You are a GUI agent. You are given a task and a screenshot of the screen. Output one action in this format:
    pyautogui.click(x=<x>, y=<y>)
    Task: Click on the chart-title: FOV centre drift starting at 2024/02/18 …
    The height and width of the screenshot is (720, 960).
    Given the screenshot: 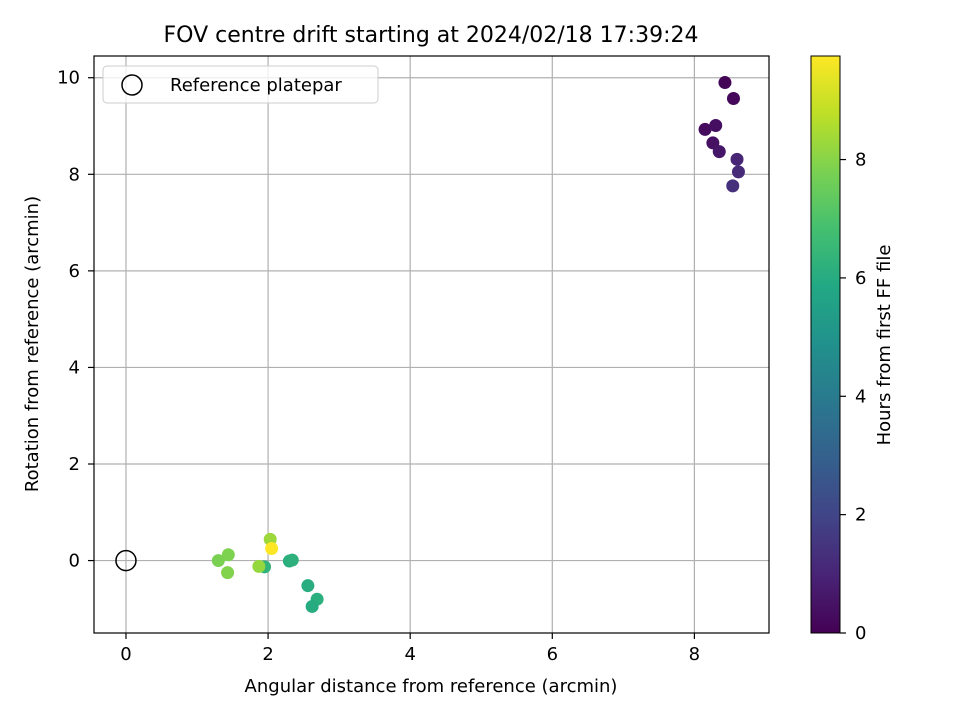 What is the action you would take?
    pyautogui.click(x=431, y=35)
    